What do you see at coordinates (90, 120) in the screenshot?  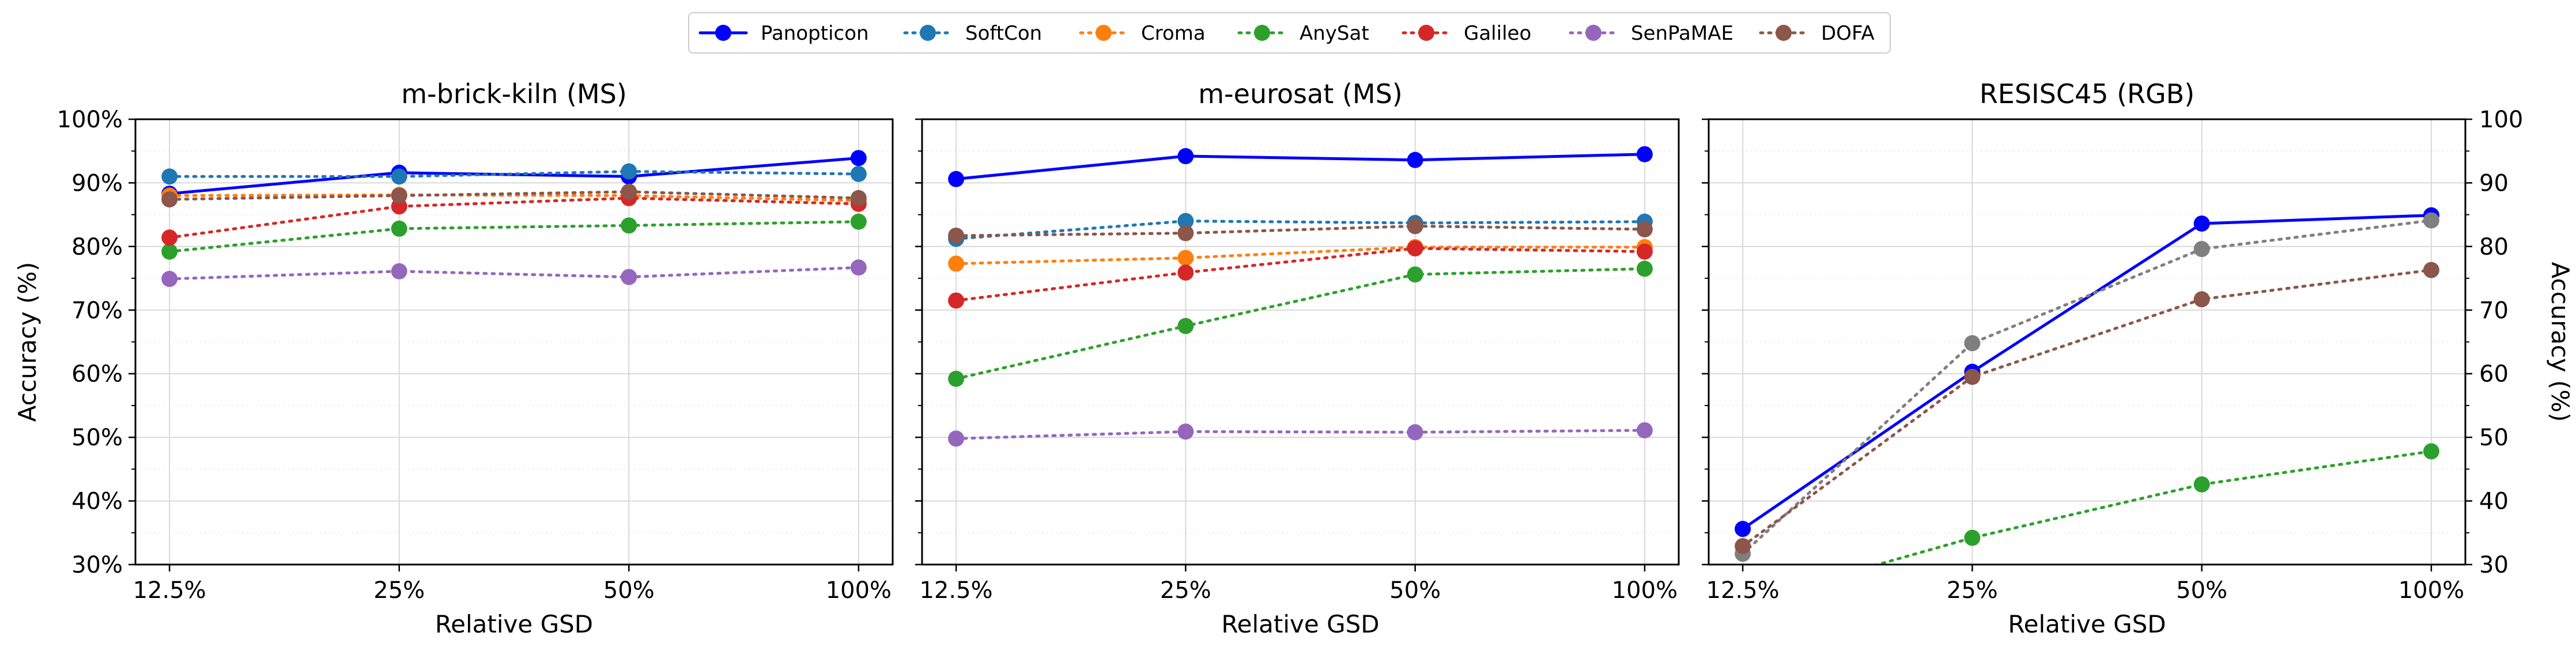 I see `y-tick-label: 100%` at bounding box center [90, 120].